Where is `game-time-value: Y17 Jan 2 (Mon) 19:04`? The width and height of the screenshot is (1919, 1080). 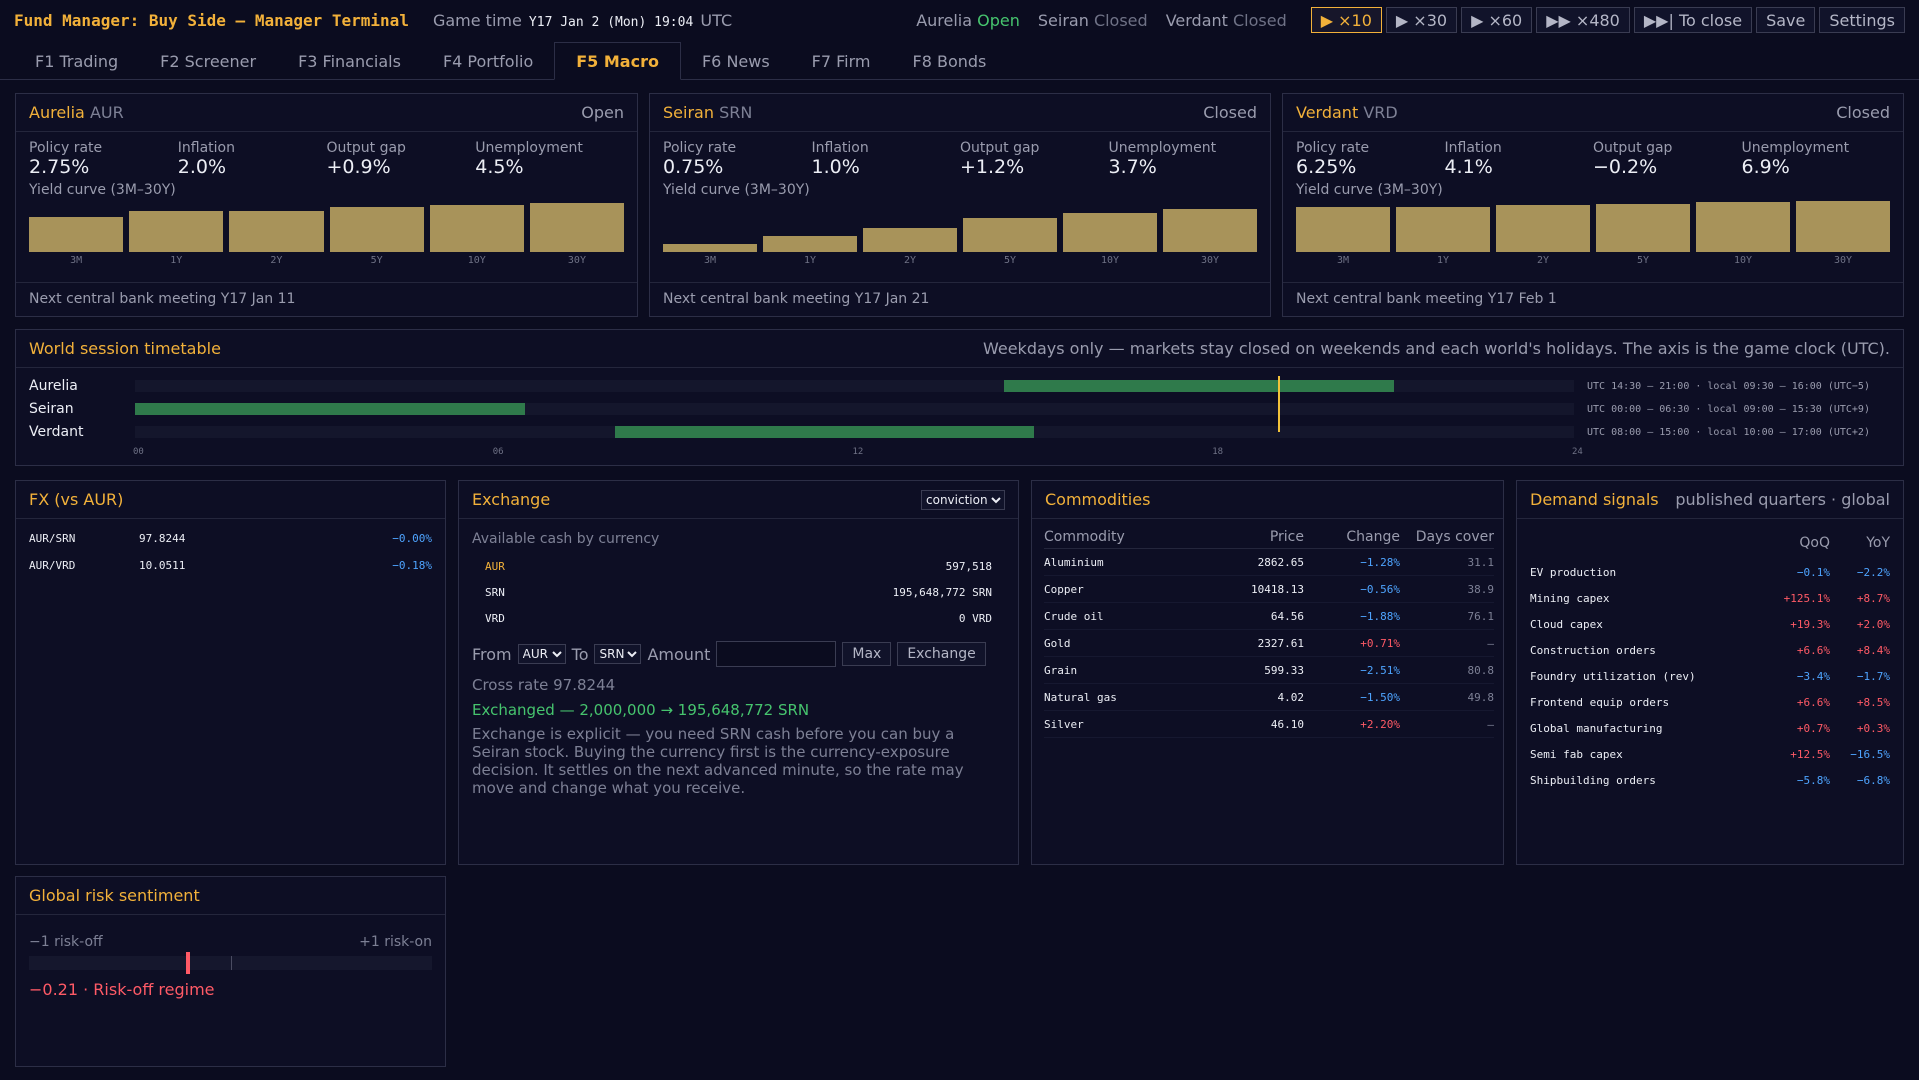 game-time-value: Y17 Jan 2 (Mon) 19:04 is located at coordinates (611, 22).